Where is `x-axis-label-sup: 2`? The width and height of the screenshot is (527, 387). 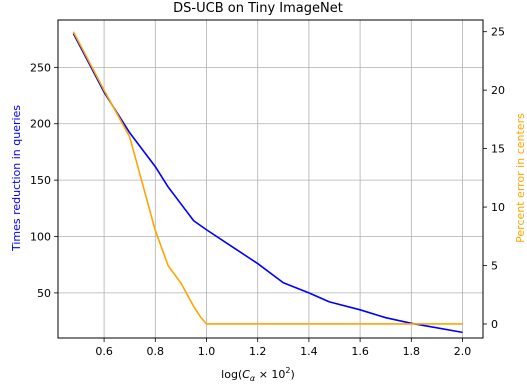 x-axis-label-sup: 2 is located at coordinates (287, 370).